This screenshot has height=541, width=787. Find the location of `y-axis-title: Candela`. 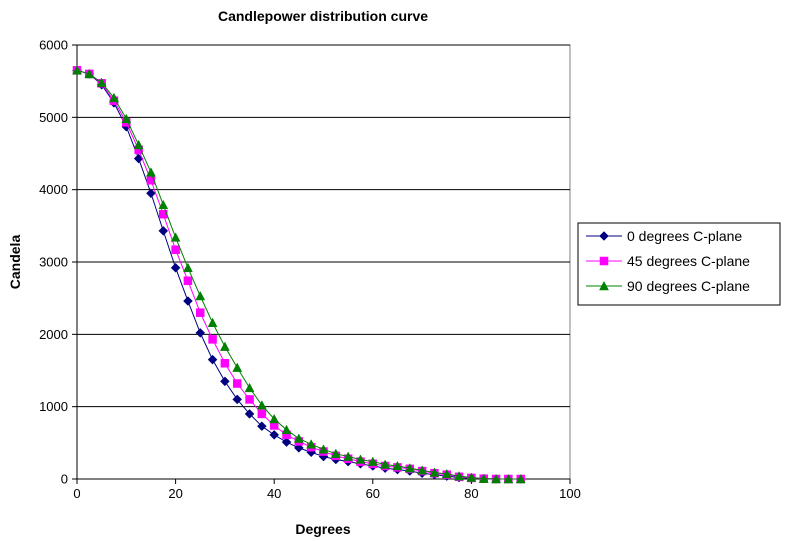

y-axis-title: Candela is located at coordinates (15, 262).